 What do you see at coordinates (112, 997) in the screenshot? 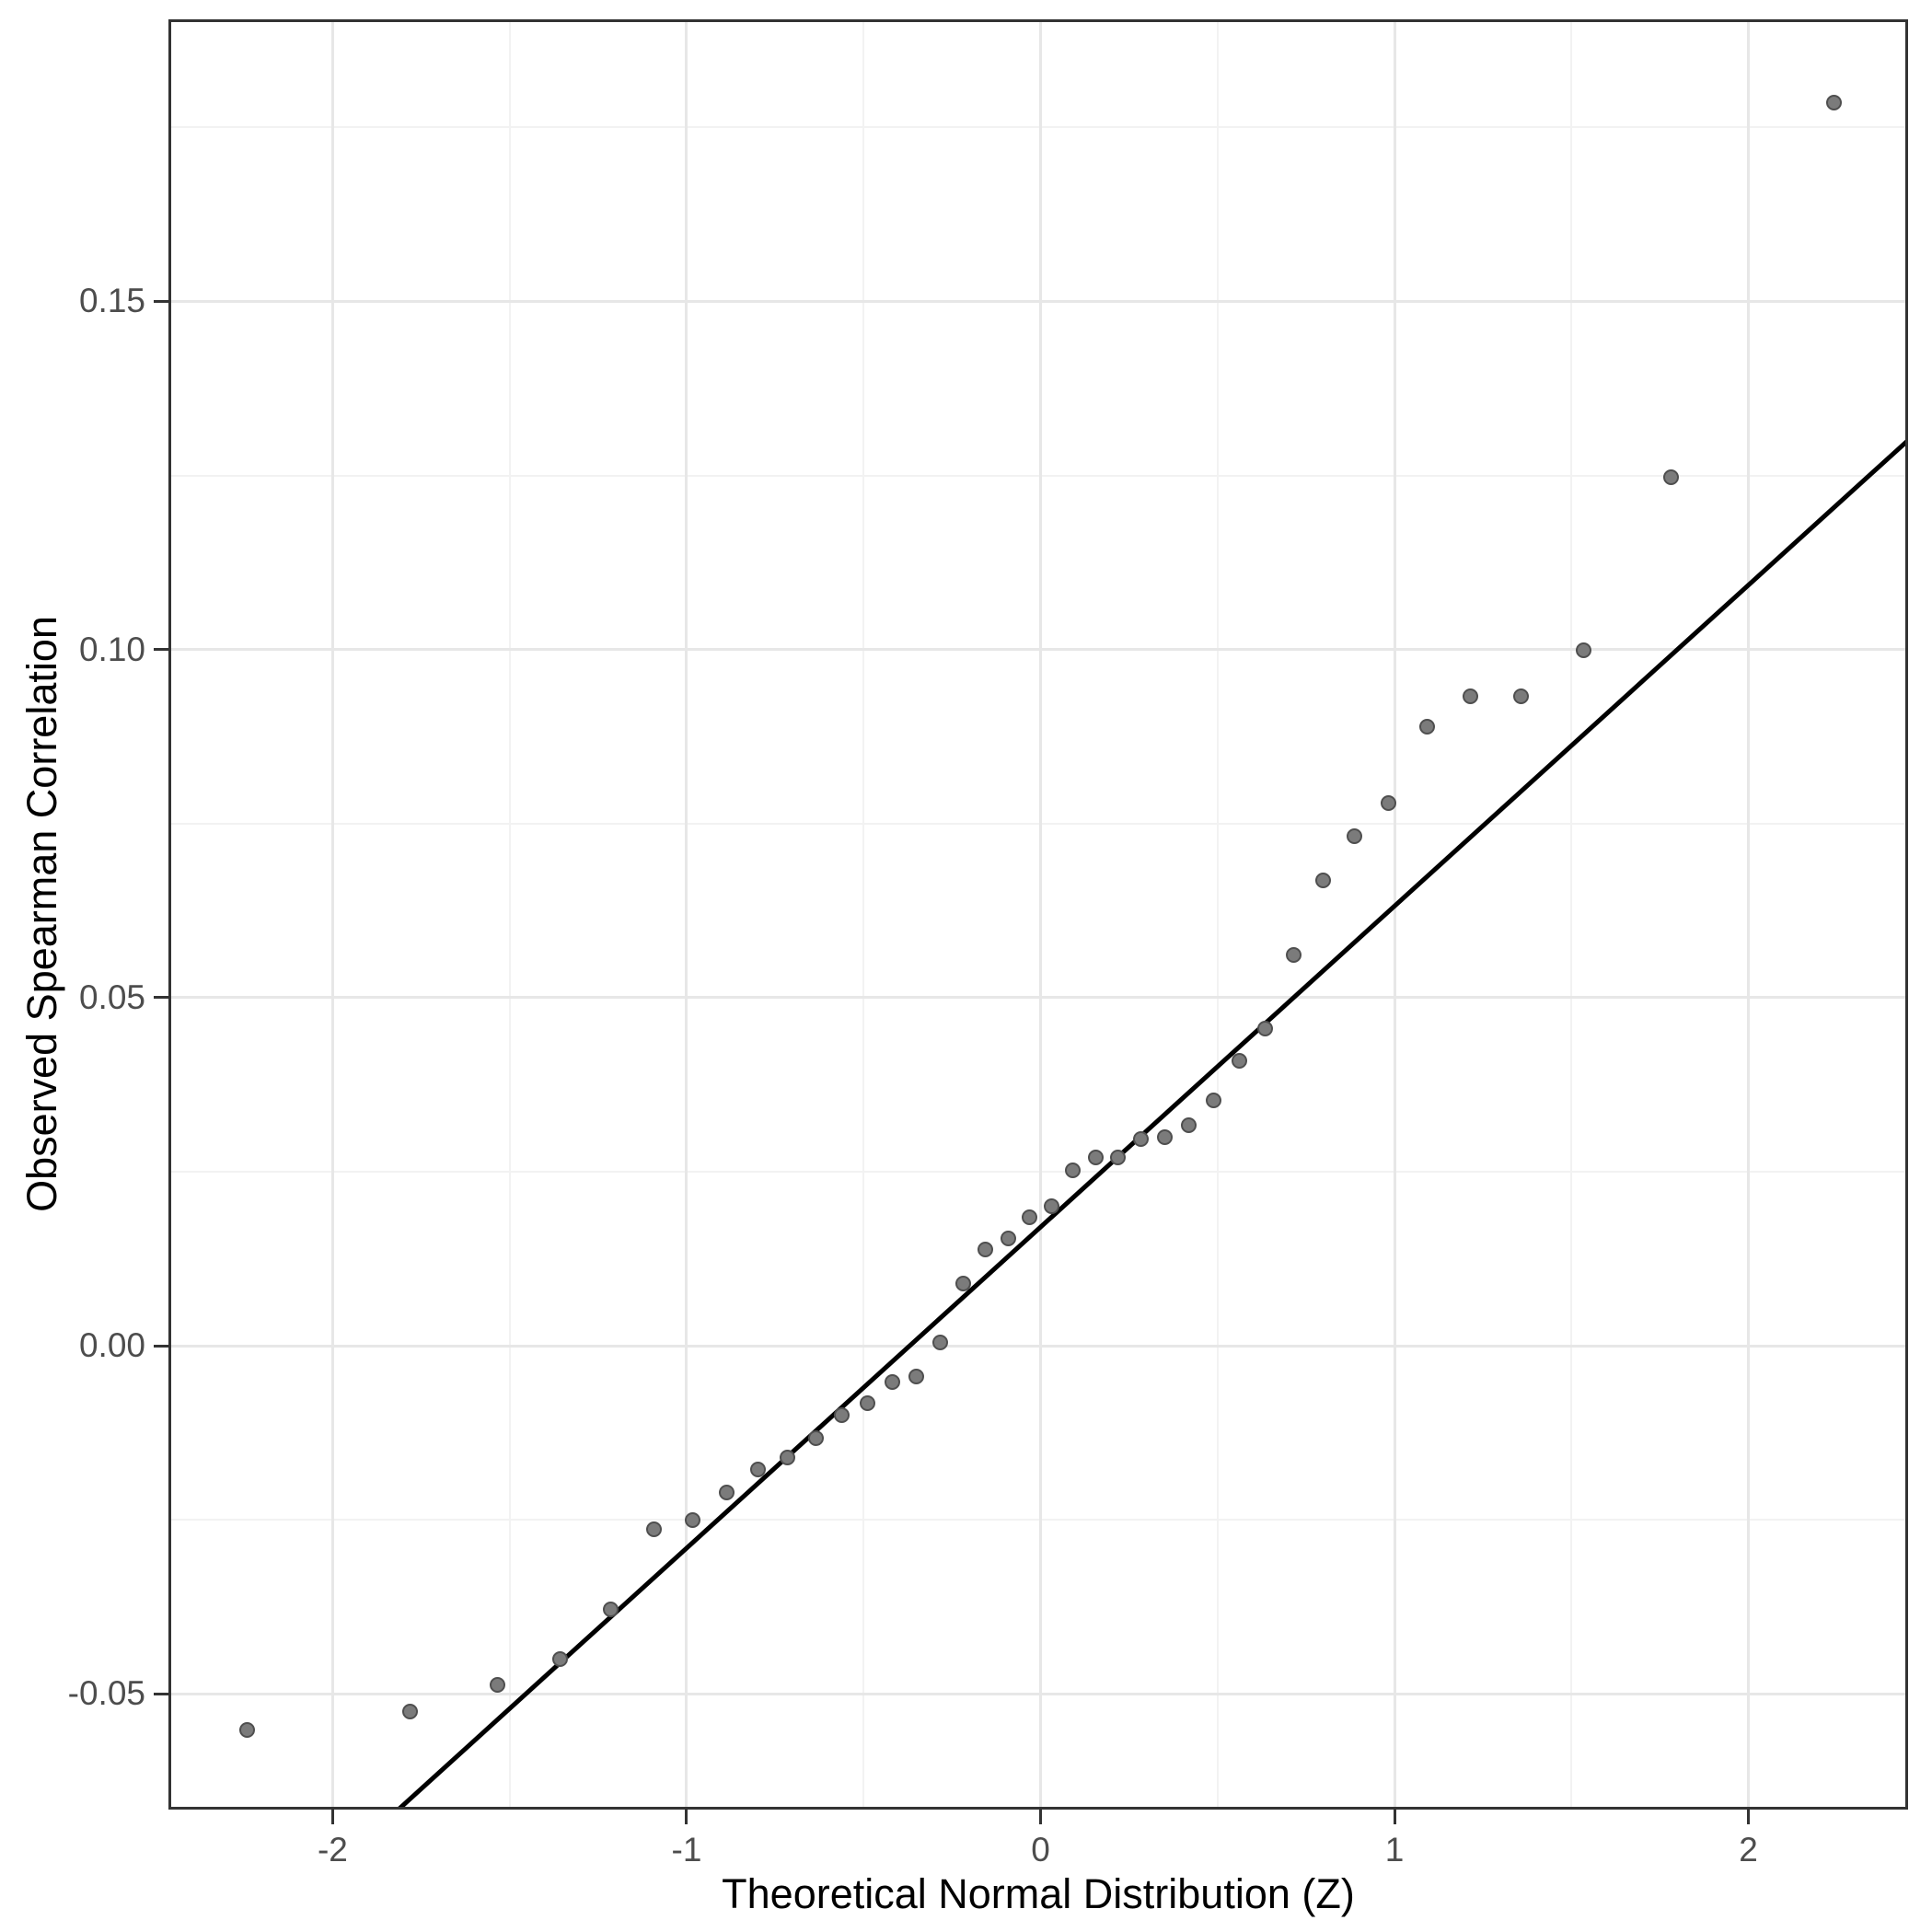
I see `y-axis-tick-label: 0.05` at bounding box center [112, 997].